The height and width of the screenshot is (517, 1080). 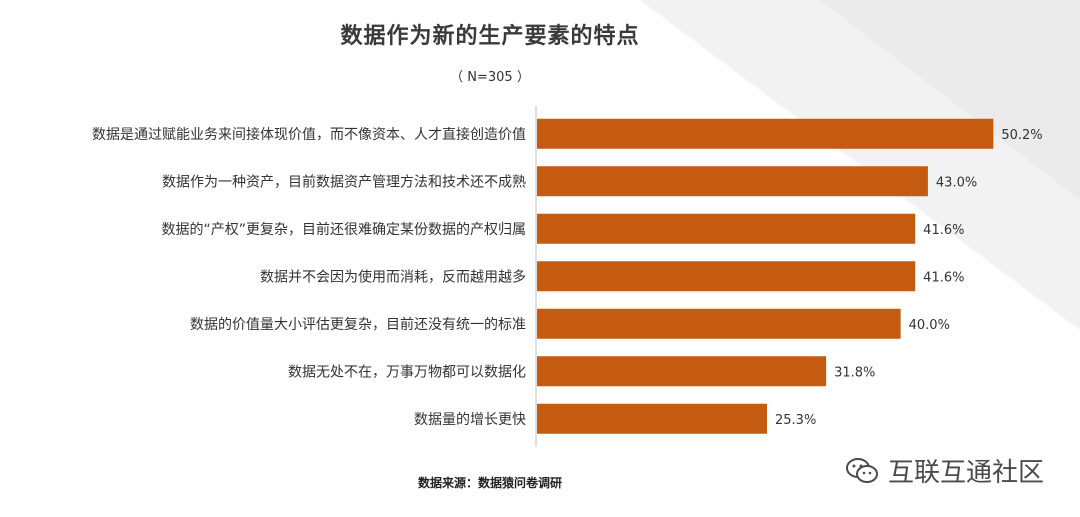 What do you see at coordinates (393, 276) in the screenshot?
I see `category-label: 数据并不会因为使用而消耗，反而越用越多` at bounding box center [393, 276].